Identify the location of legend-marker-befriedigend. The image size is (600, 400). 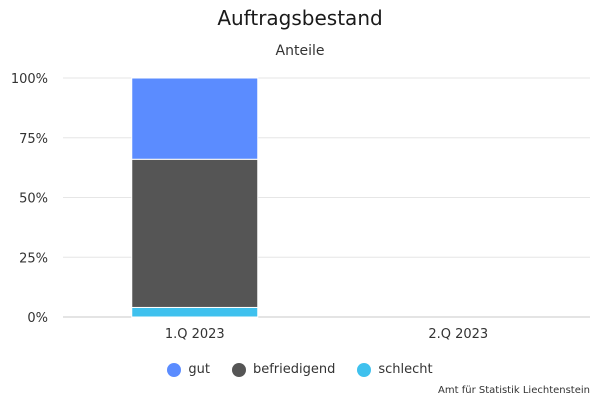
(238, 369).